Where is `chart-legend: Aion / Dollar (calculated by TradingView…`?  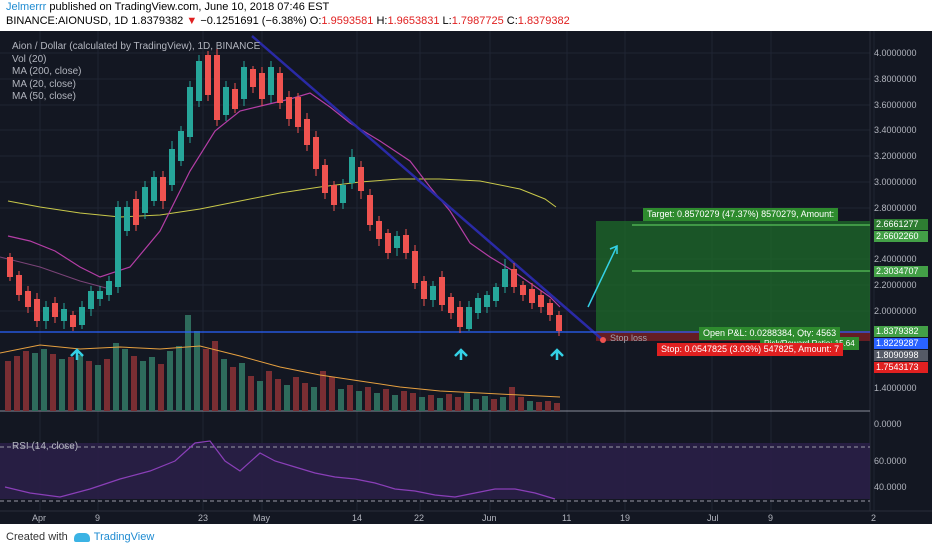
chart-legend: Aion / Dollar (calculated by TradingView… is located at coordinates (136, 72).